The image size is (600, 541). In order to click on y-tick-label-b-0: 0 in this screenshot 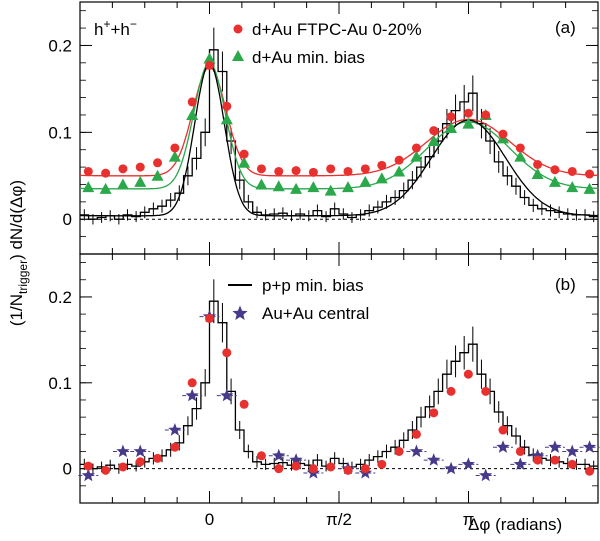, I will do `click(67, 469)`.